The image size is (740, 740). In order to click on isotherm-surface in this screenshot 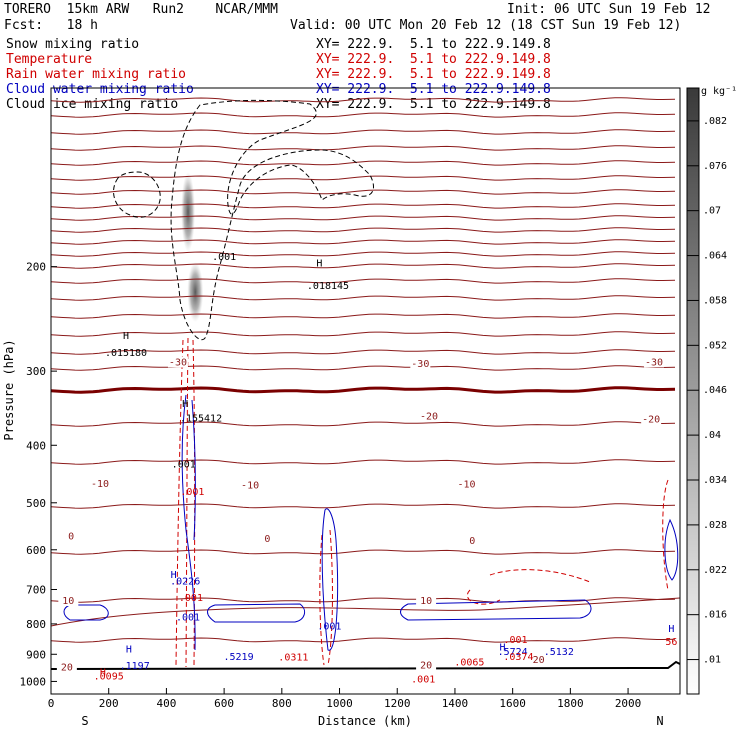, I will do `click(365, 612)`.